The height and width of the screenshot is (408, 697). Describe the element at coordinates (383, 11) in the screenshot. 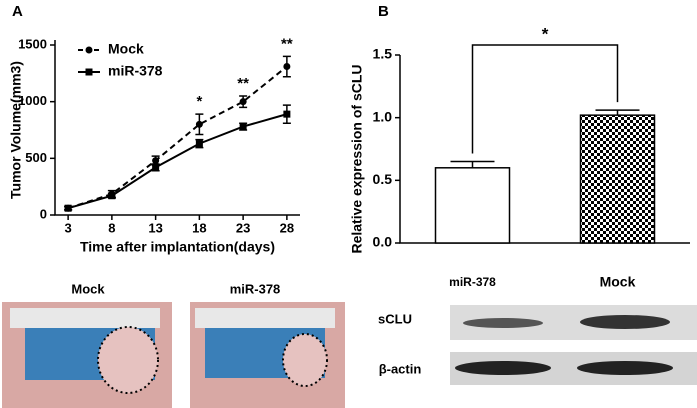

I see `panel-label: B` at that location.